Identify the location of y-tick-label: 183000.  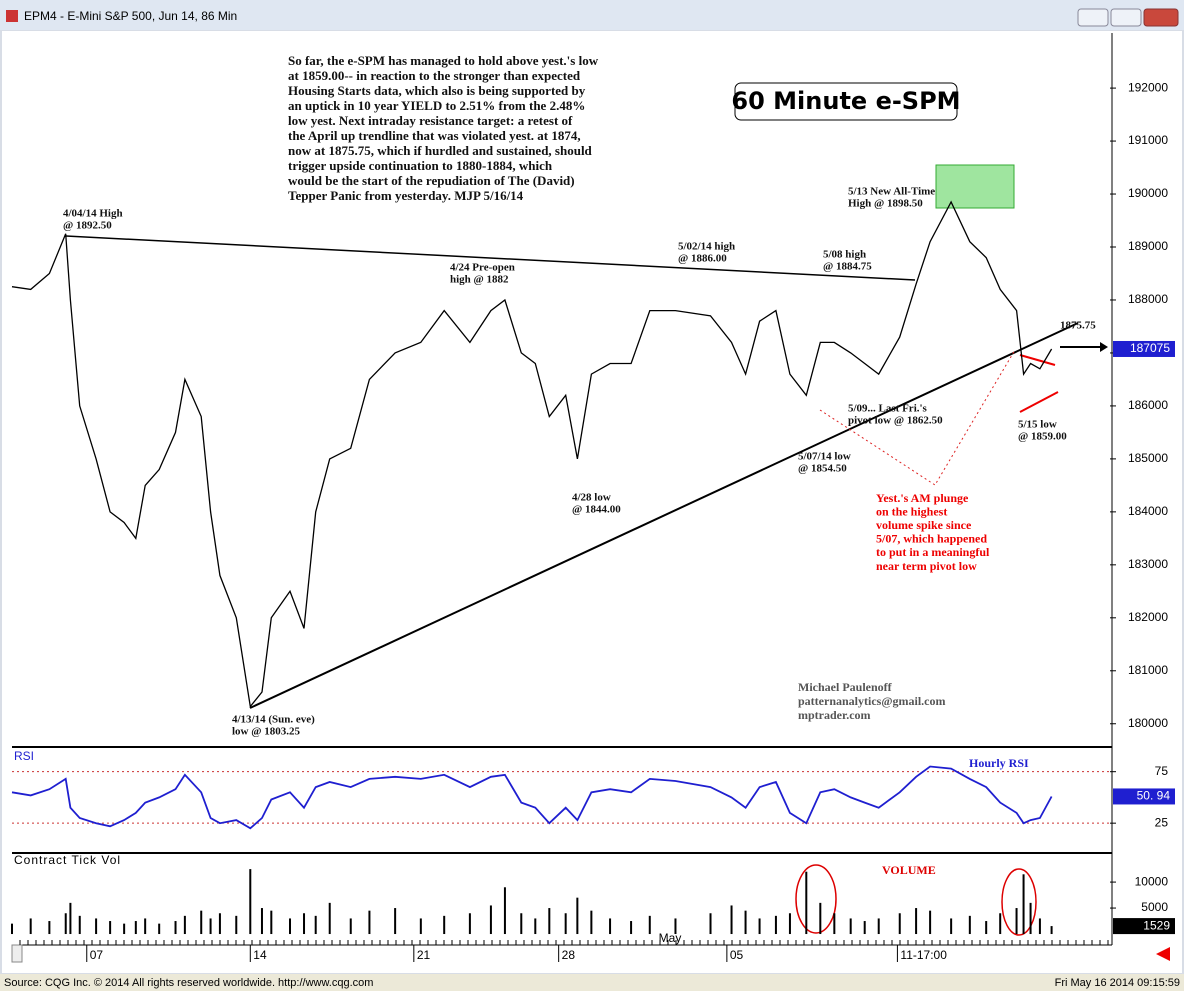
(1148, 564).